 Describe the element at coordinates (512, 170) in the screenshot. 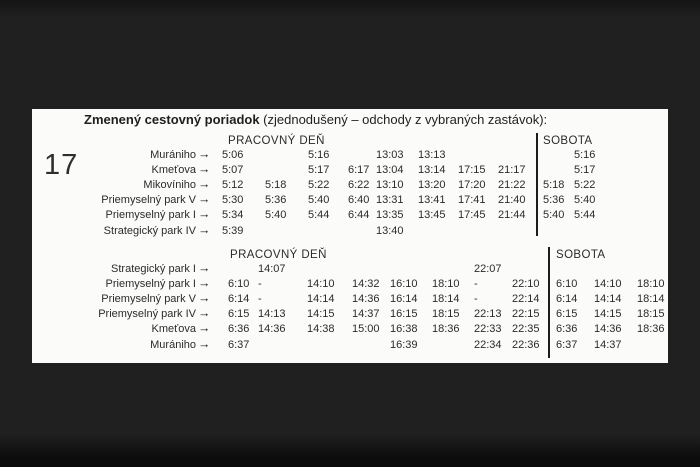

I see `time-cell: 21:17` at that location.